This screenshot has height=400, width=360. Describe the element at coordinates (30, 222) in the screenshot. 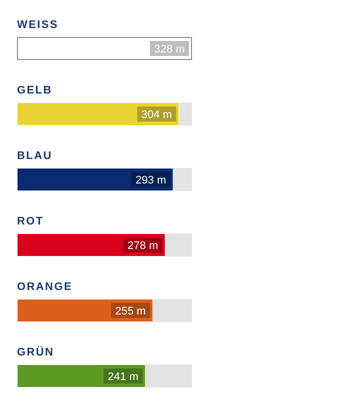

I see `y-tick-label: ROT` at that location.